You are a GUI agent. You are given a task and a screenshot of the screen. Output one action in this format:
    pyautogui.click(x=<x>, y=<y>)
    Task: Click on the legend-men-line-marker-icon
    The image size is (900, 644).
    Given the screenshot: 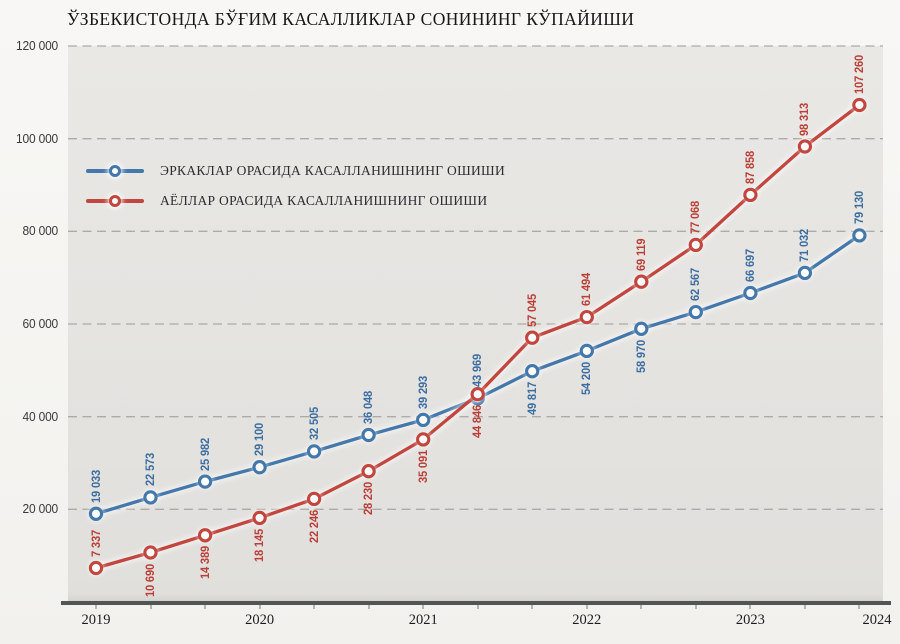 What is the action you would take?
    pyautogui.click(x=115, y=171)
    